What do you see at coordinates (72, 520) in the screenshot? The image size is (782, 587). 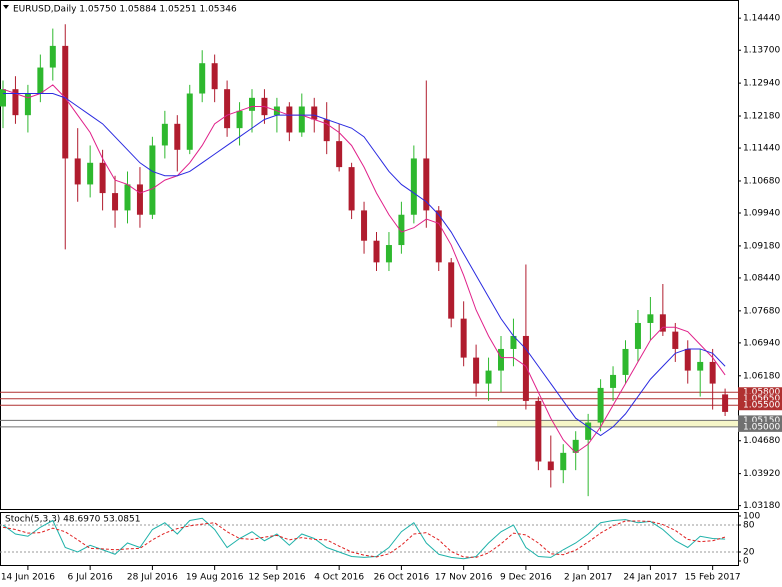 I see `indicator-title: Stoch(5,3,3) 48.6970 53.0851` at bounding box center [72, 520].